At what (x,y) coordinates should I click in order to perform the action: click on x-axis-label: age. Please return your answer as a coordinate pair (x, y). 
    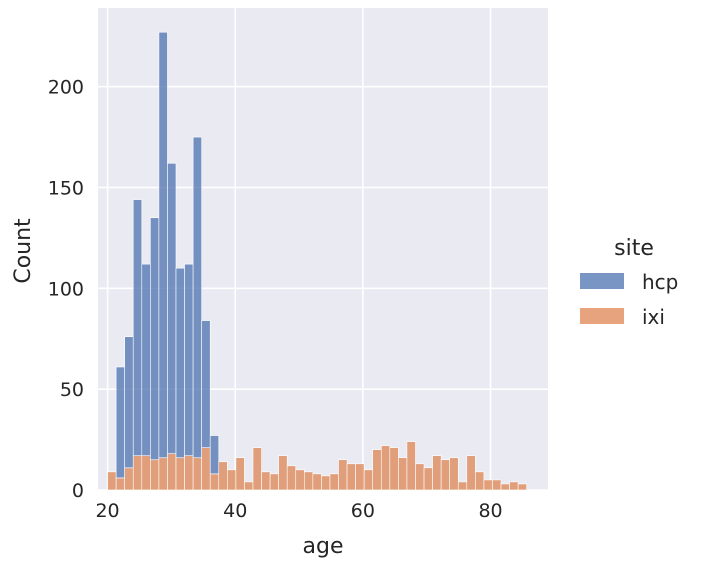
    Looking at the image, I should click on (323, 546).